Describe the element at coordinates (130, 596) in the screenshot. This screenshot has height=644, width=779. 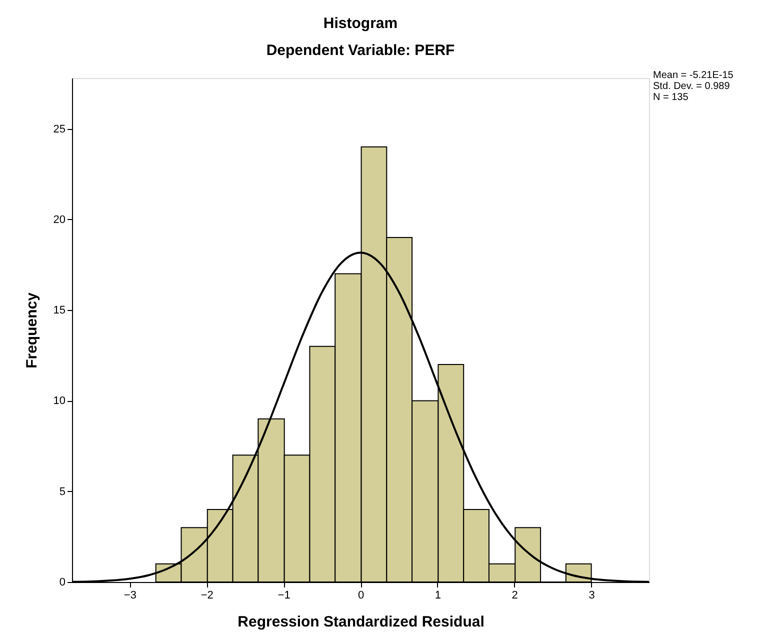
I see `x-tick-label: −3` at that location.